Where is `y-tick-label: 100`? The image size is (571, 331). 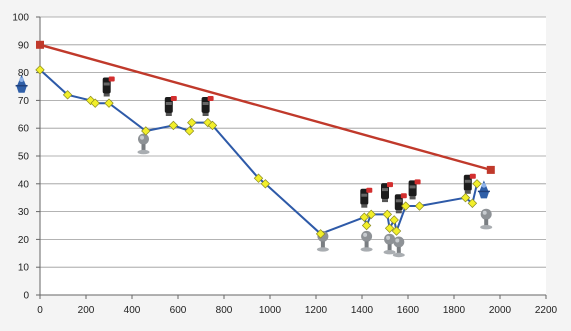 y-tick-label: 100 is located at coordinates (20, 18).